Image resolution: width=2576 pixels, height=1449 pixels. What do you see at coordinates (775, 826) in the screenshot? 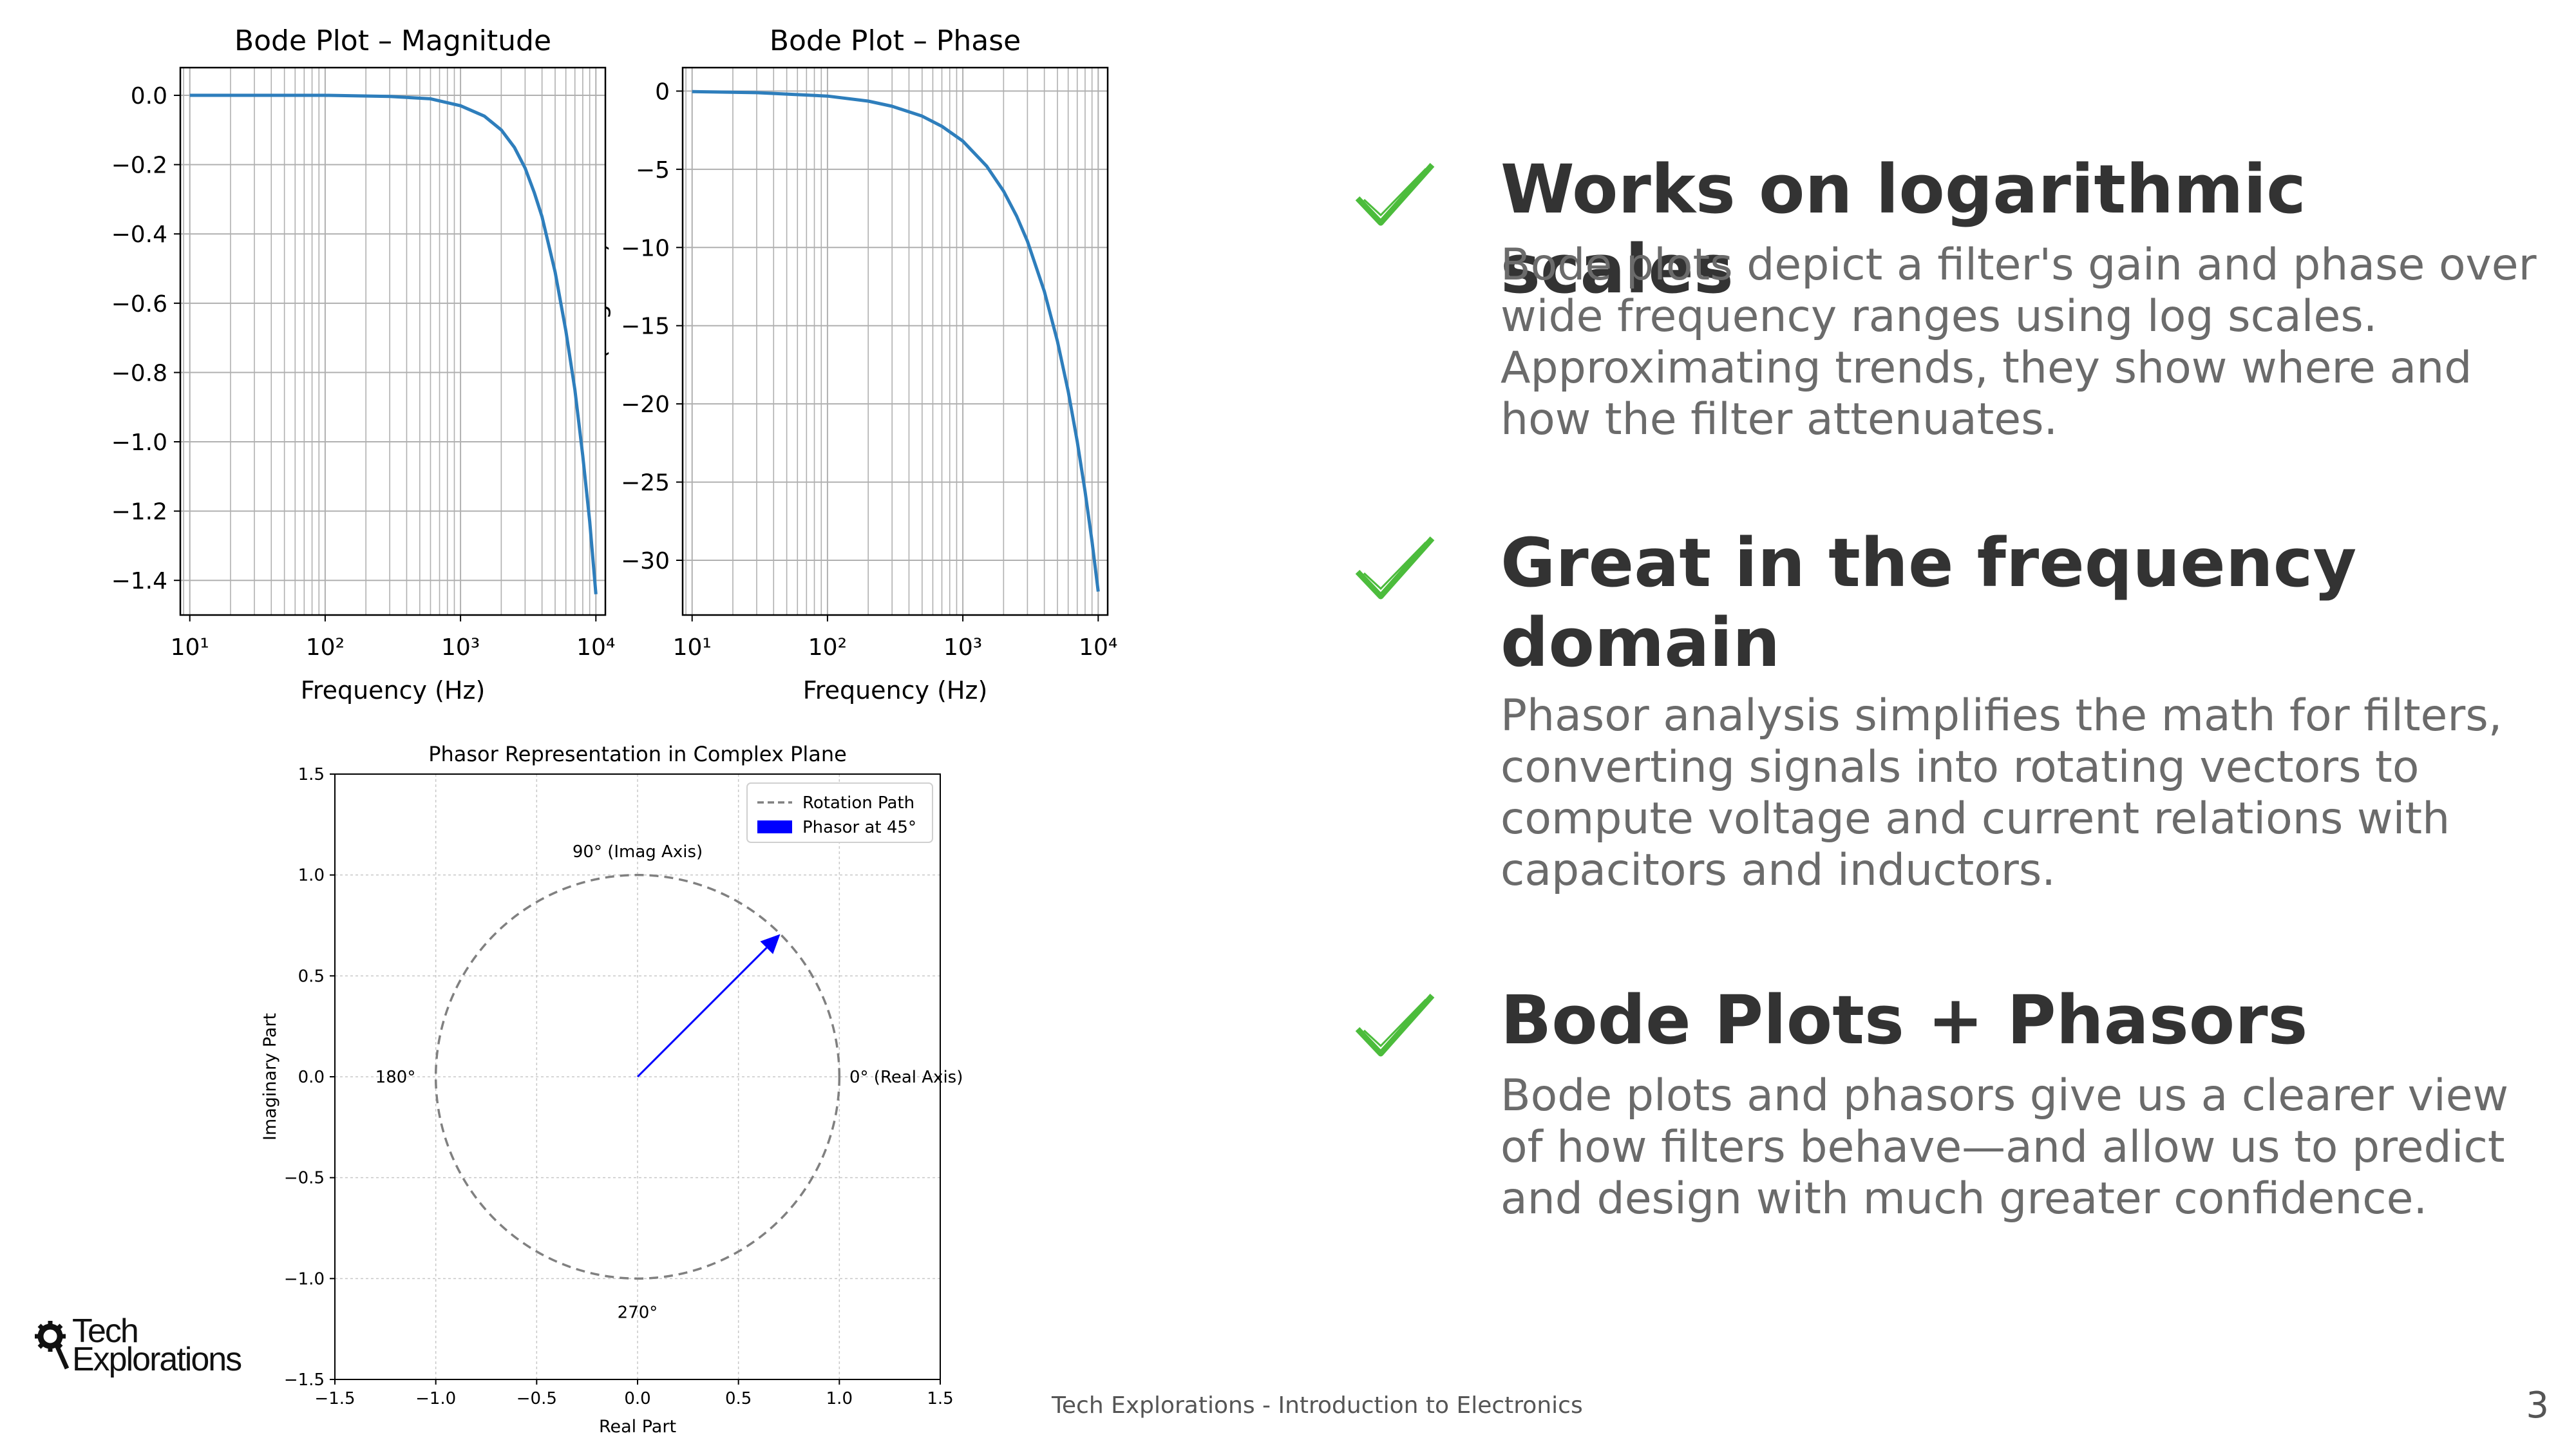
I see `legend-swatch-phasor` at bounding box center [775, 826].